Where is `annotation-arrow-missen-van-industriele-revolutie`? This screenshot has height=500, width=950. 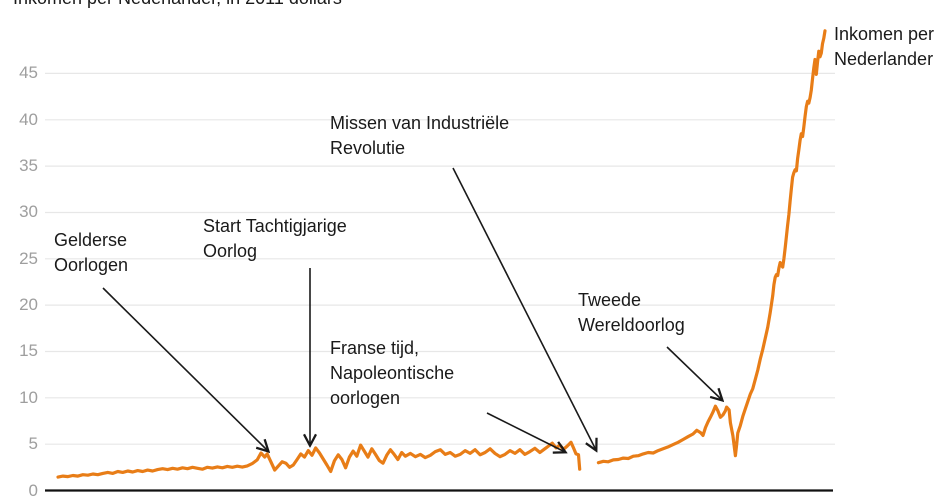 annotation-arrow-missen-van-industriele-revolutie is located at coordinates (524, 308).